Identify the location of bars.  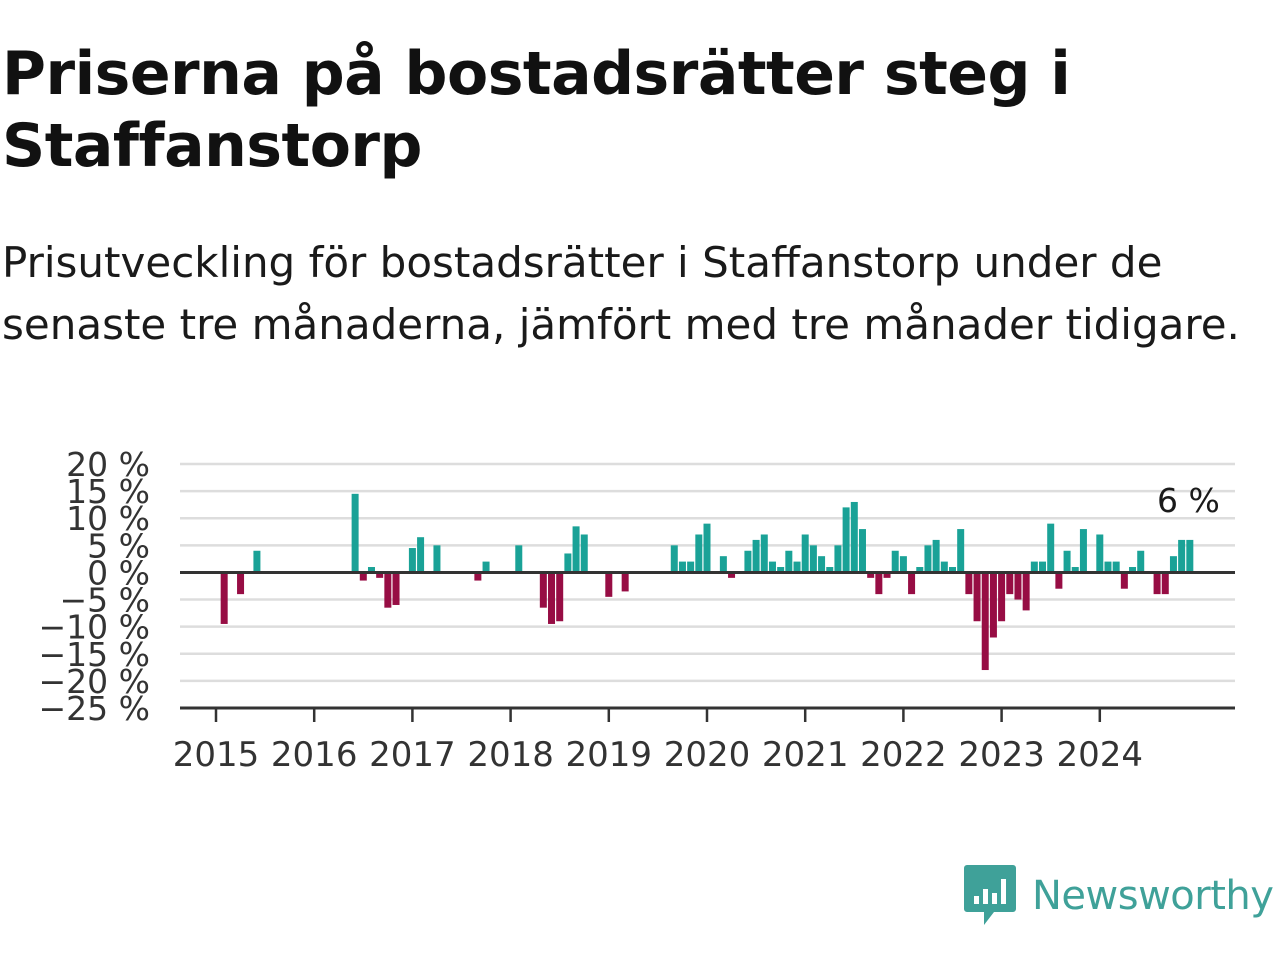
(707, 582).